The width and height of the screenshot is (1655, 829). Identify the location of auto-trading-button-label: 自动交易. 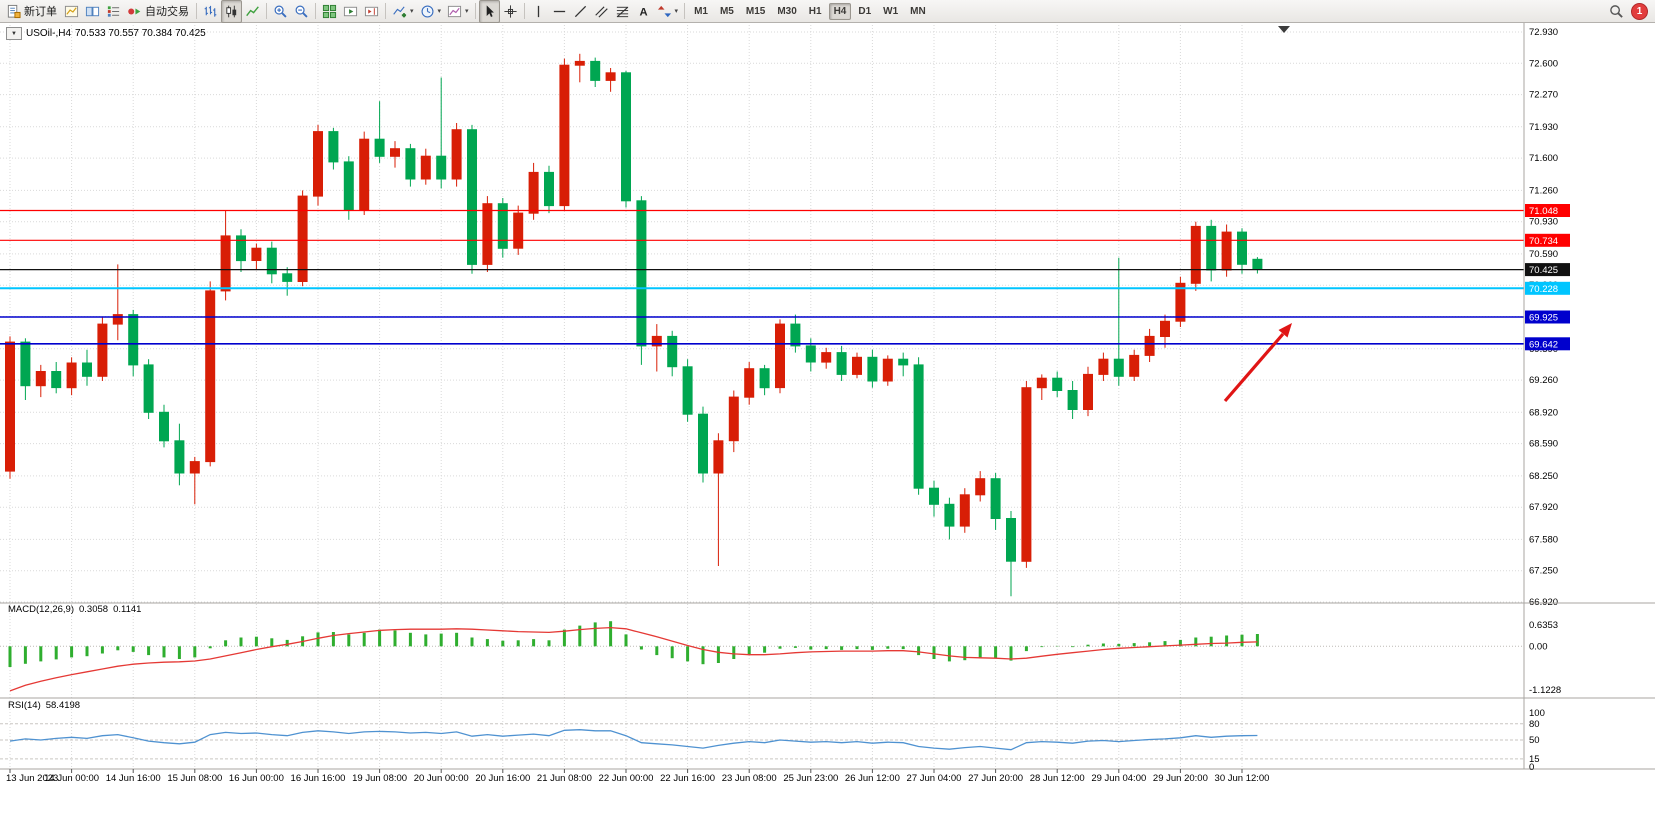
(167, 12).